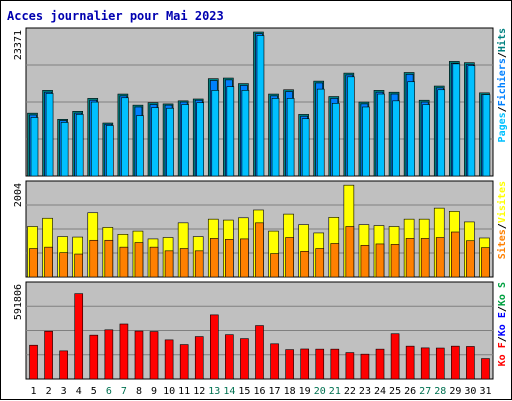 The image size is (512, 401). I want to click on legend-entry-ko-e: Ko E, so click(502, 324).